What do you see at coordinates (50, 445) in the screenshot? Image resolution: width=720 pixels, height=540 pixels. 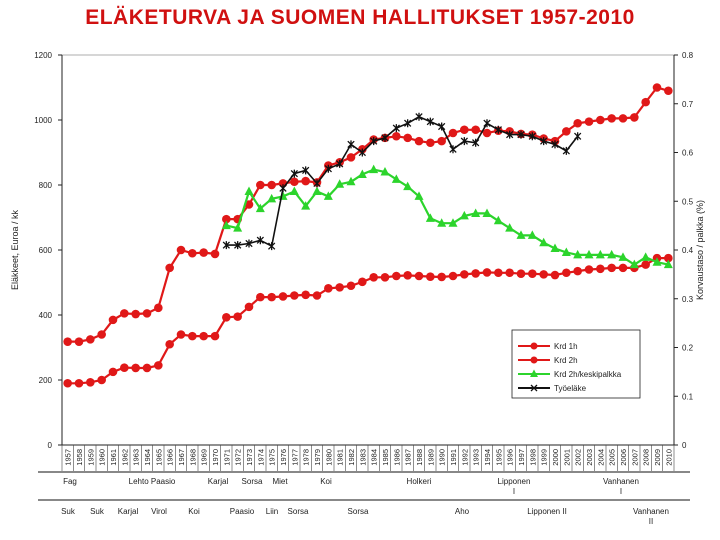 I see `left-tick-label: 0` at bounding box center [50, 445].